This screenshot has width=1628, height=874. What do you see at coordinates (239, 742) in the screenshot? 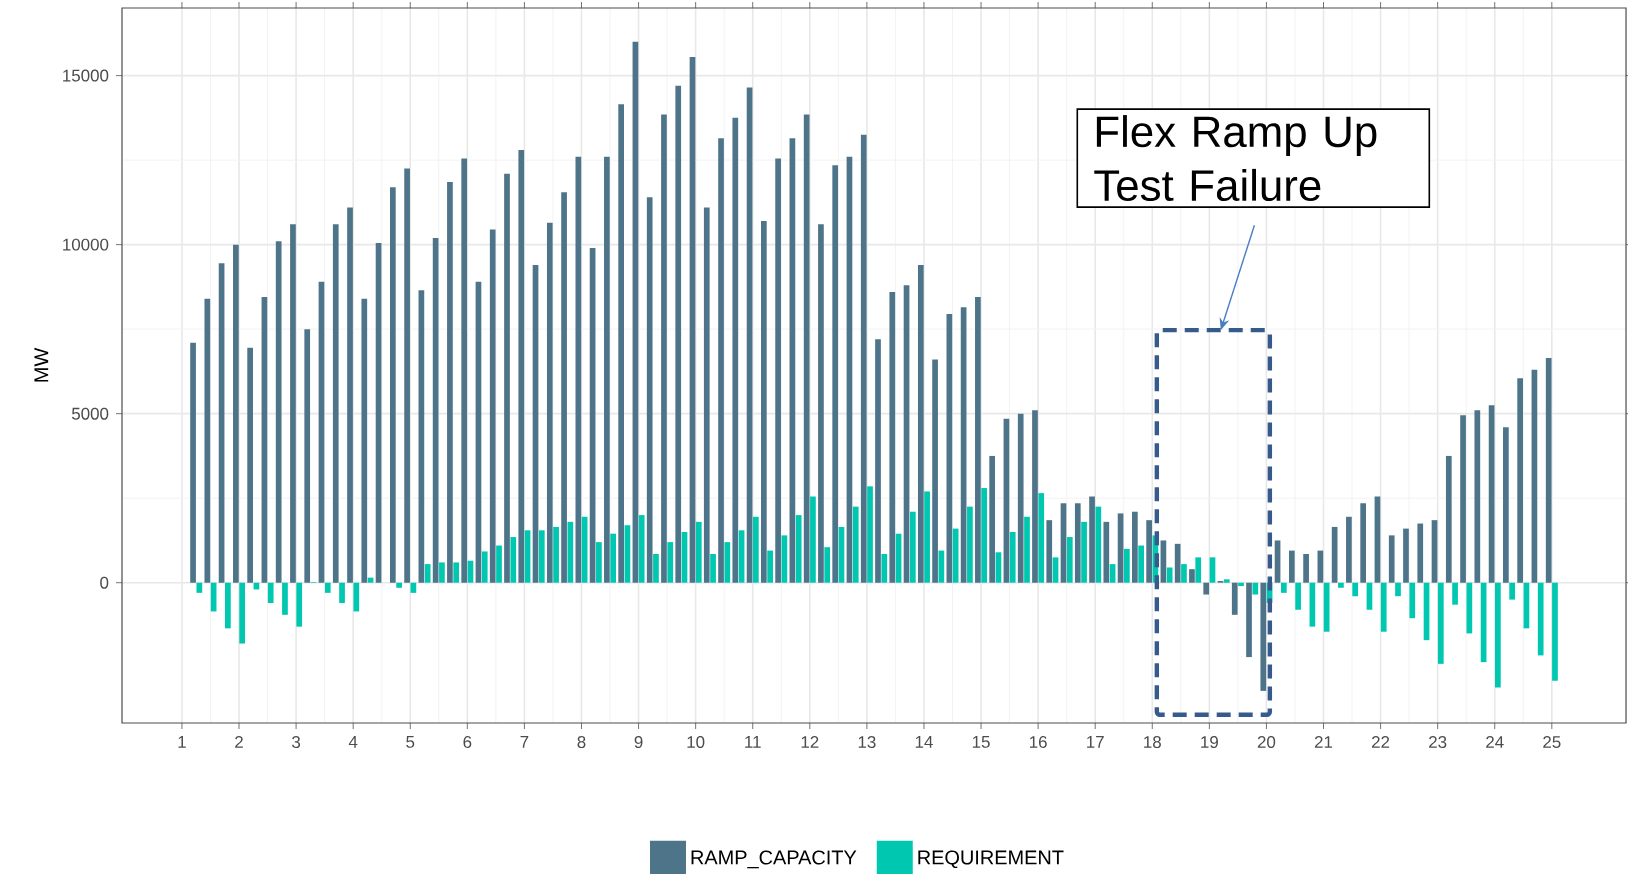
I see `x-tick-label: 2` at bounding box center [239, 742].